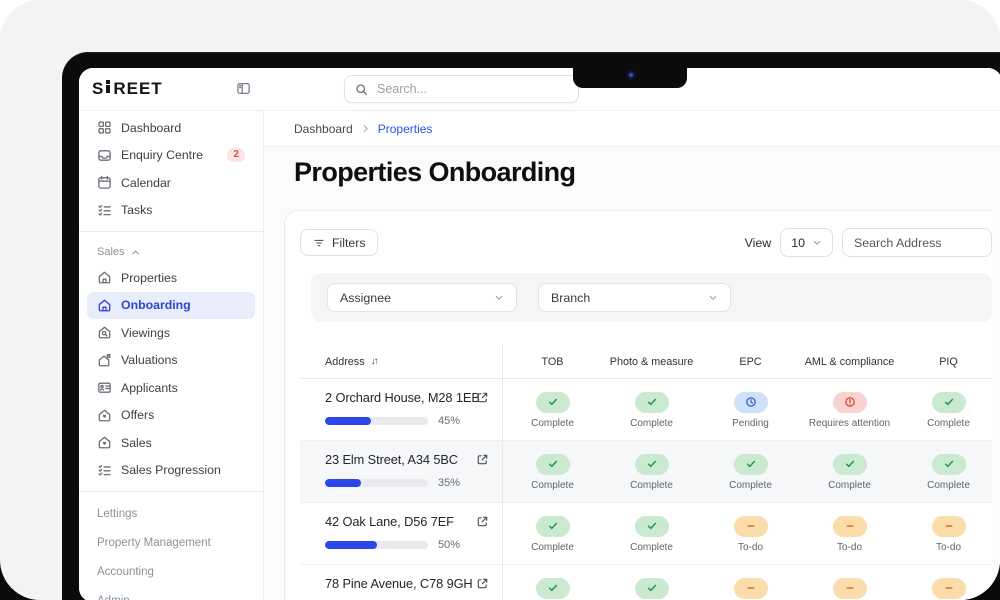 This screenshot has height=600, width=1000. I want to click on address-link: 2 Orchard House, M28 1EB, so click(402, 397).